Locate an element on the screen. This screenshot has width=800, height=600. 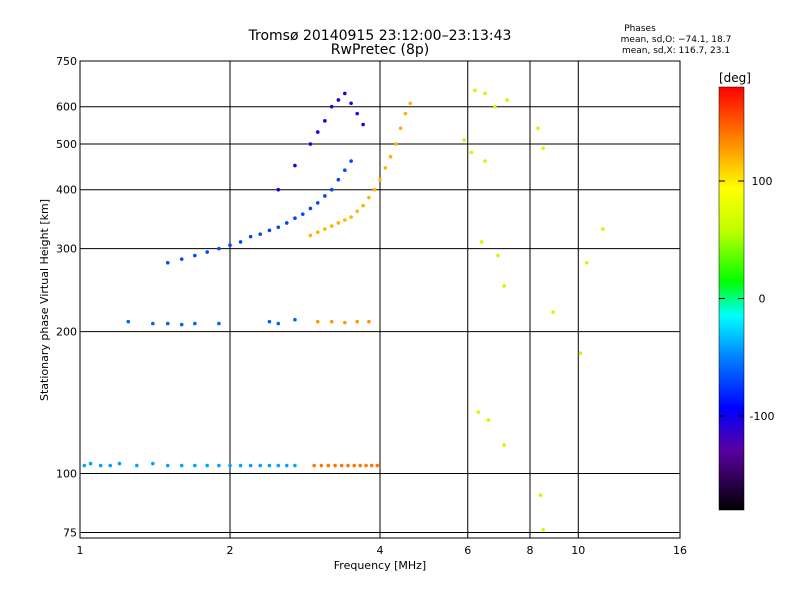
y-tick-label: 750 is located at coordinates (66, 61).